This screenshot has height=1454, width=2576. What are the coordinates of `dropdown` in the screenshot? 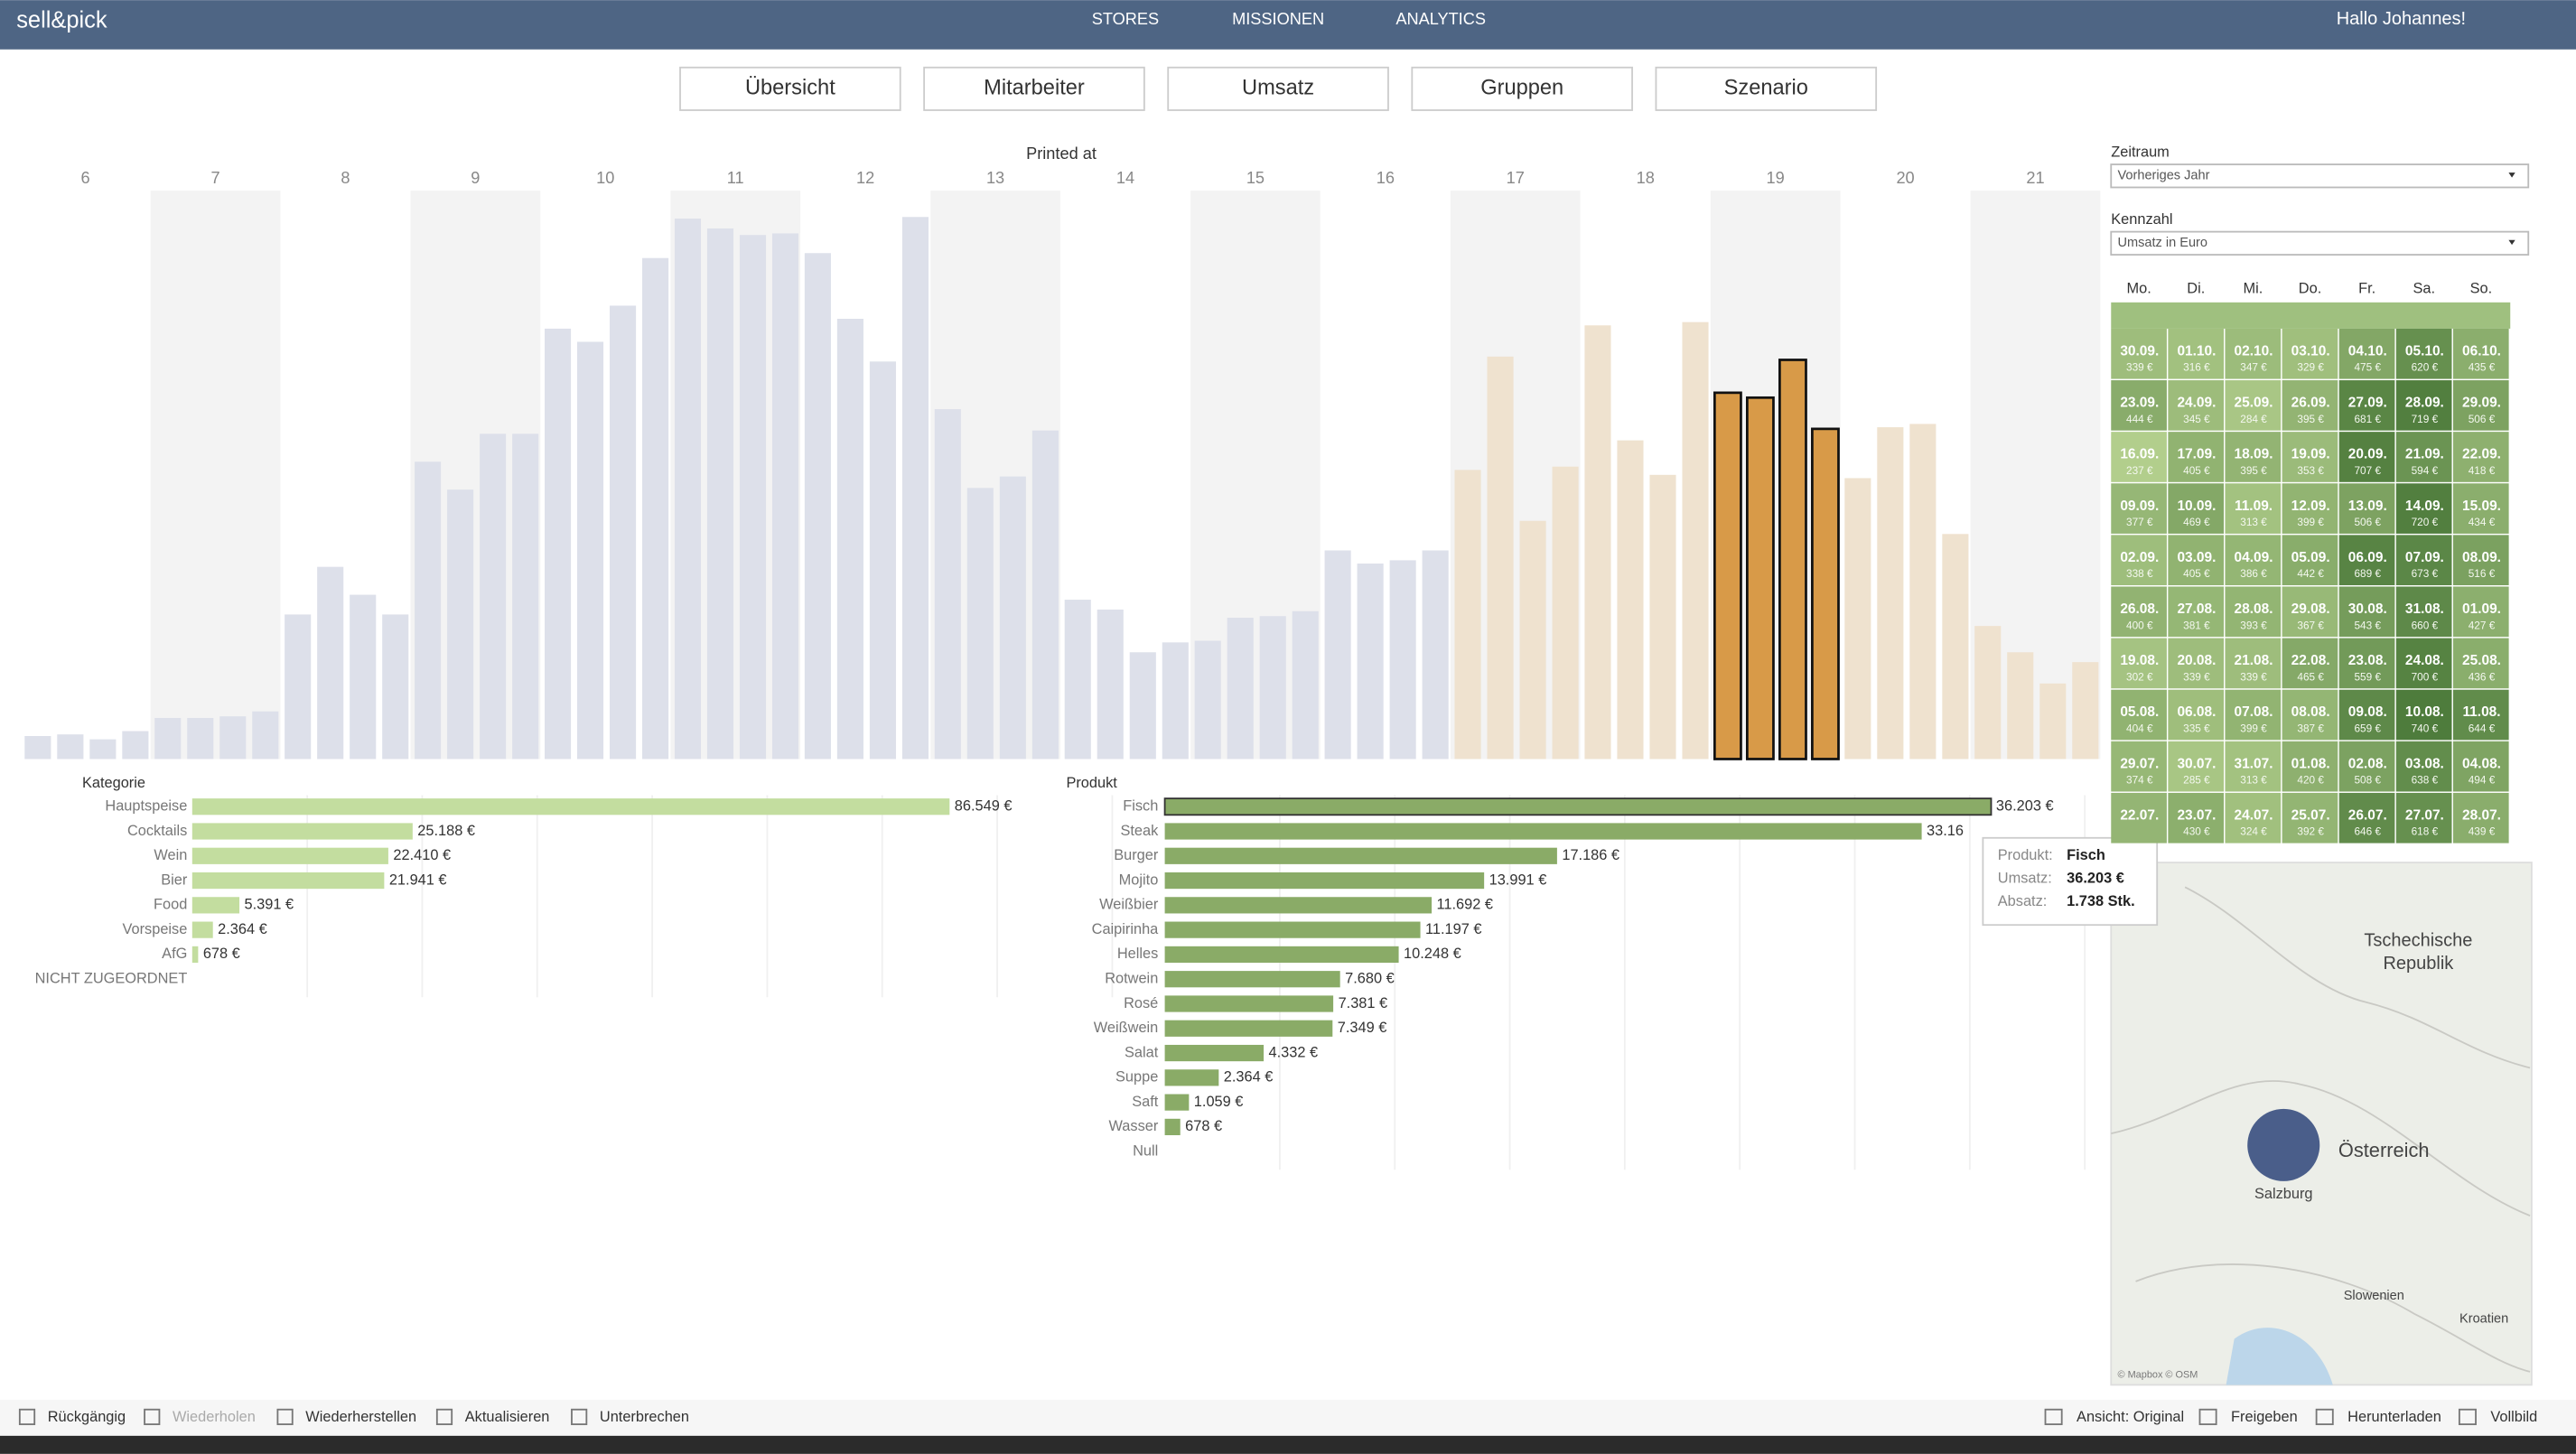 It's located at (2320, 176).